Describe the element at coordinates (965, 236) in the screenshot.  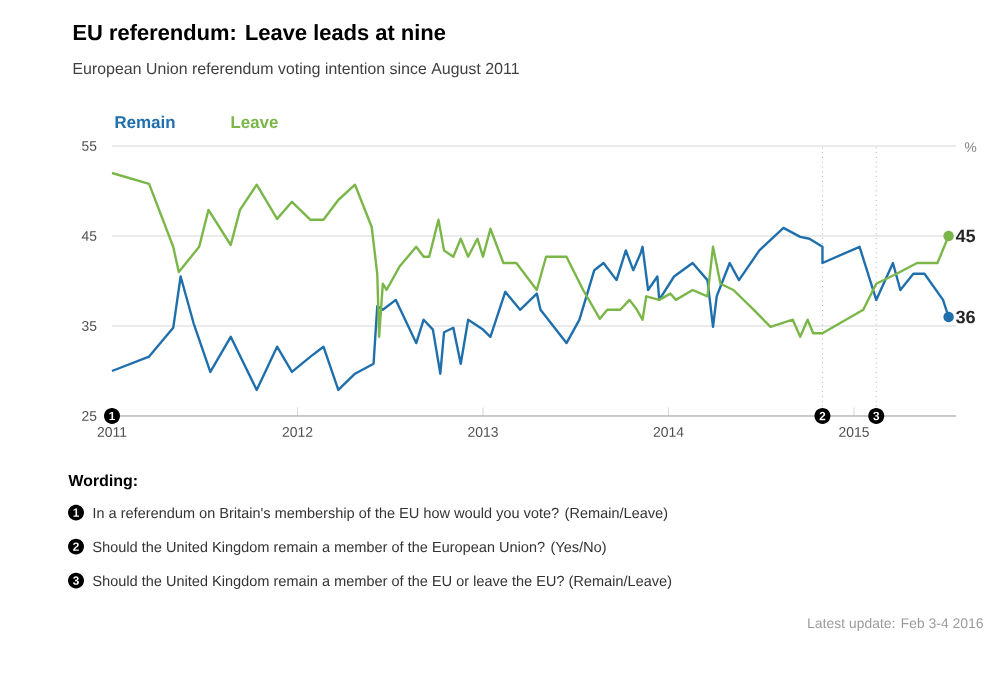
I see `data-label: 45` at that location.